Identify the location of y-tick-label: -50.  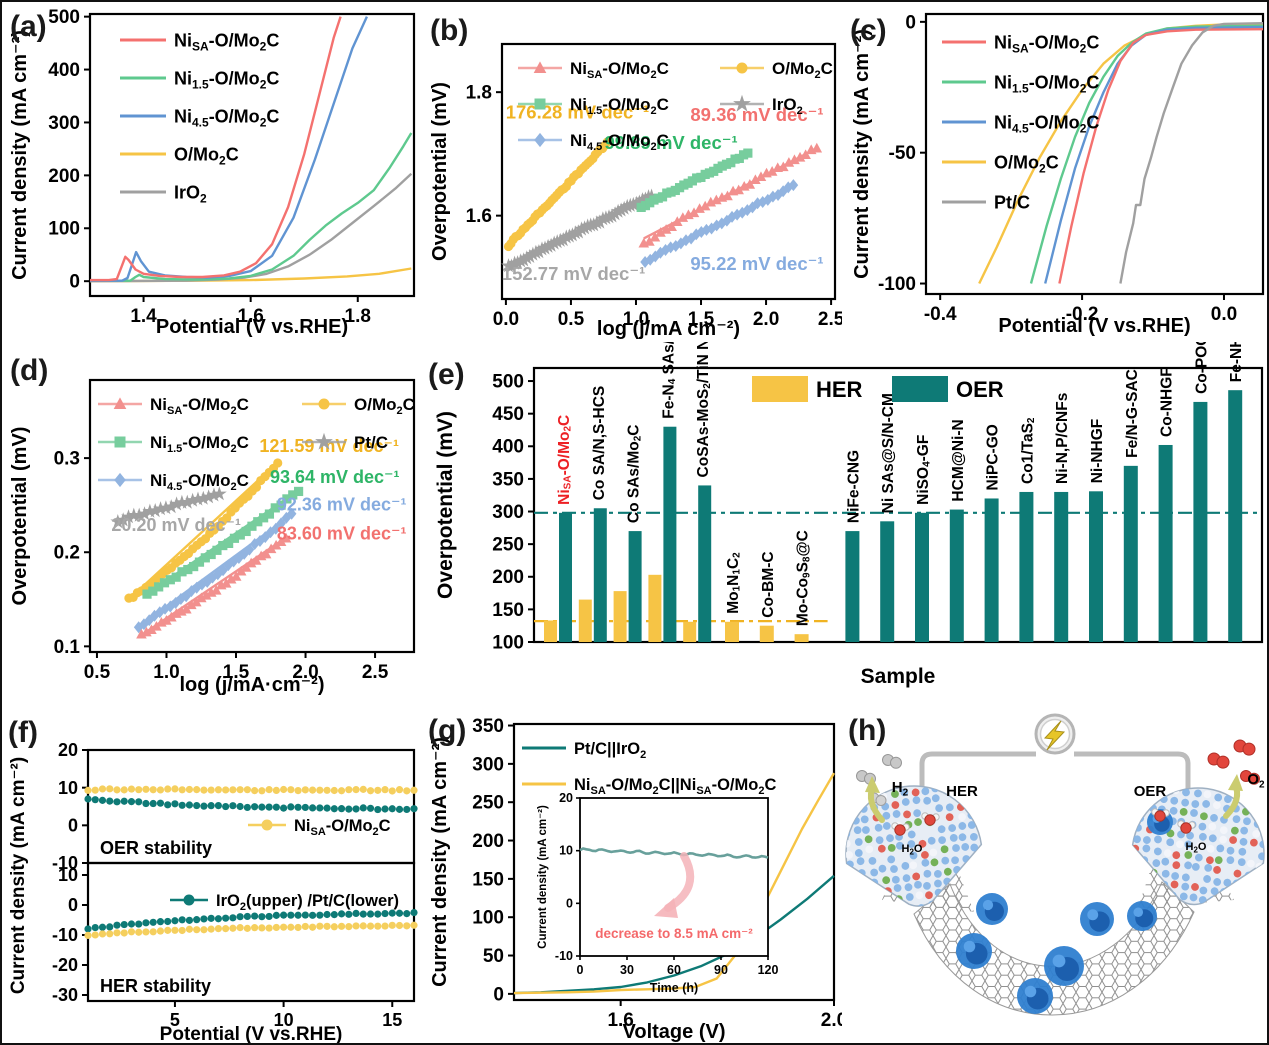
(902, 153).